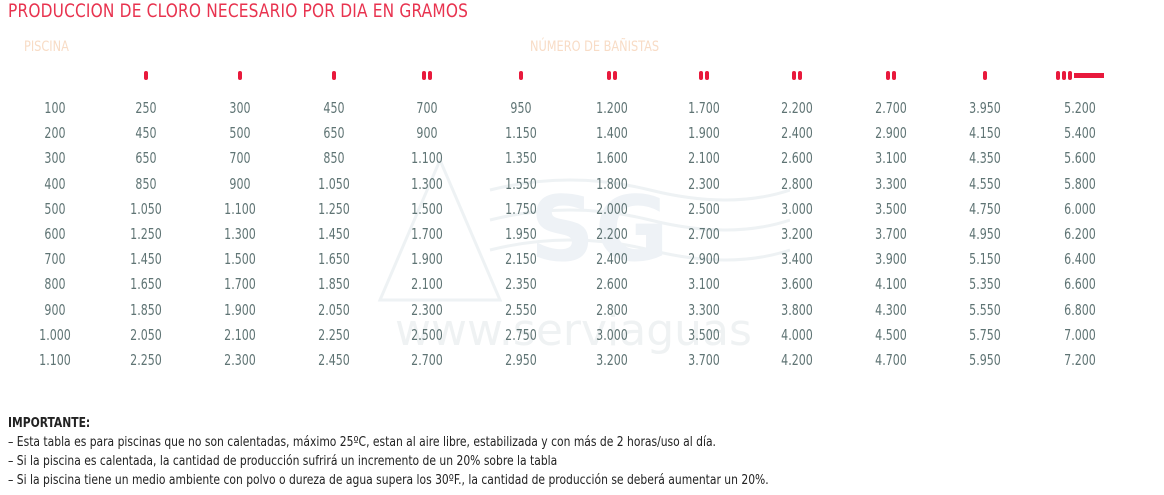 The image size is (1164, 495). I want to click on chlorine-value-cell: 4.950, so click(985, 234).